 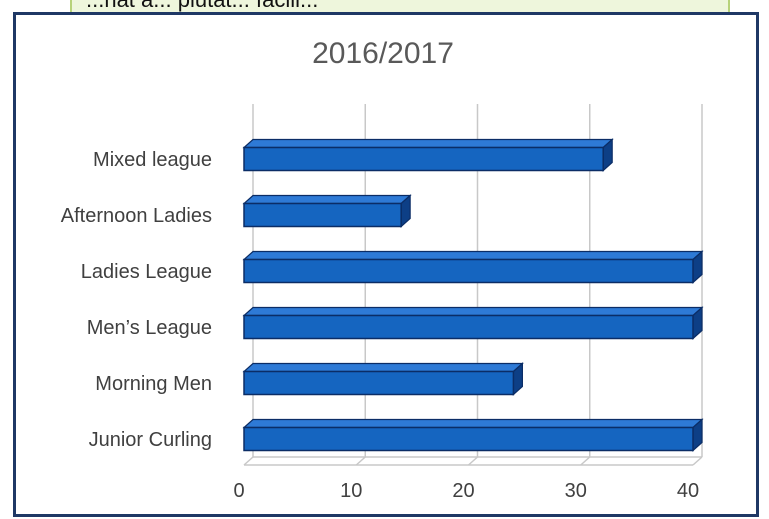 What do you see at coordinates (146, 272) in the screenshot?
I see `category-label: Ladies League` at bounding box center [146, 272].